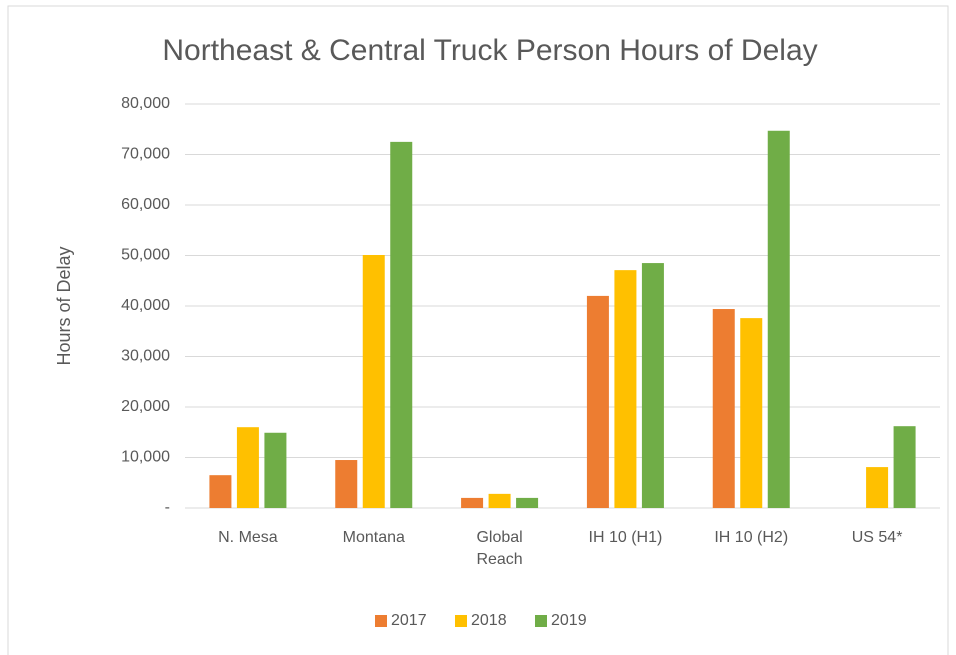 Image resolution: width=956 pixels, height=655 pixels. Describe the element at coordinates (167, 507) in the screenshot. I see `y-tick-label: -` at that location.